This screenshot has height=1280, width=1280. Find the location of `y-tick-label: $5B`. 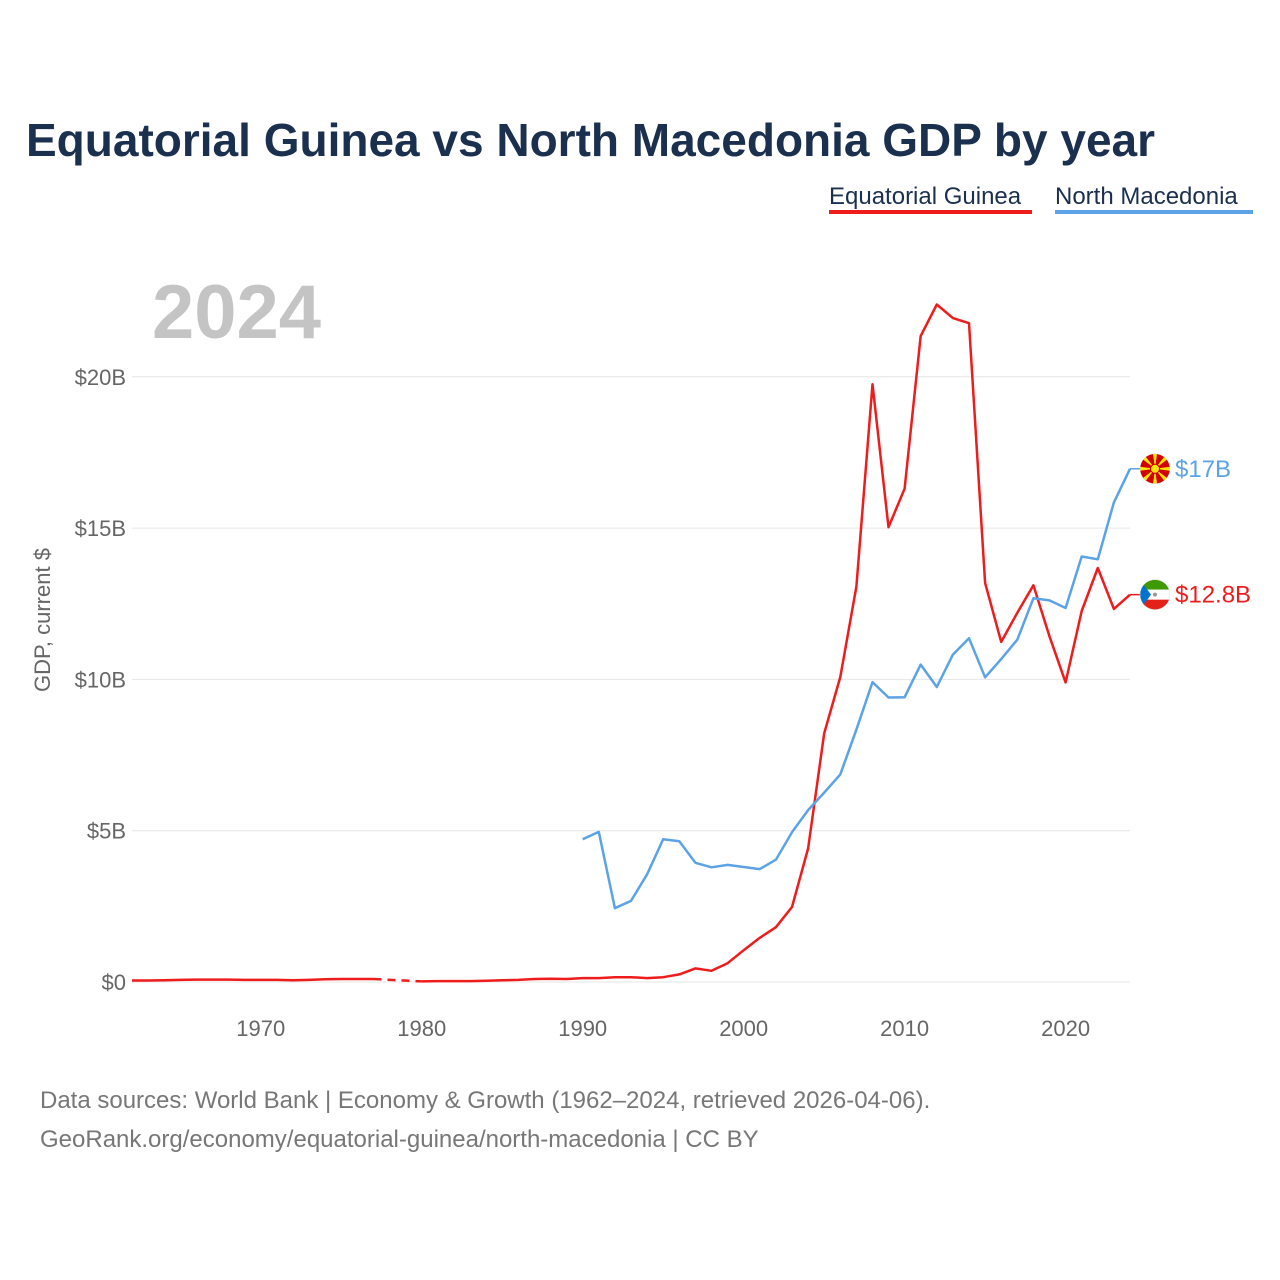

y-tick-label: $5B is located at coordinates (106, 831).